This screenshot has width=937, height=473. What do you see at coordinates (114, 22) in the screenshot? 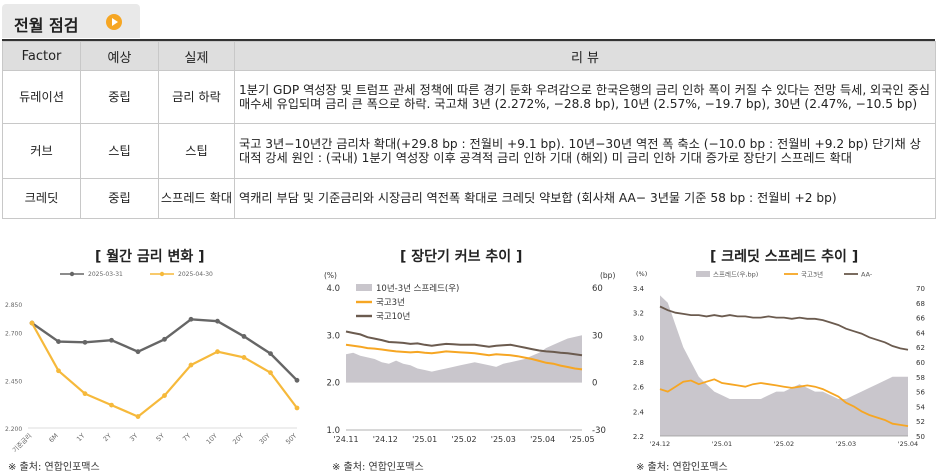
I see `play-circle-icon` at bounding box center [114, 22].